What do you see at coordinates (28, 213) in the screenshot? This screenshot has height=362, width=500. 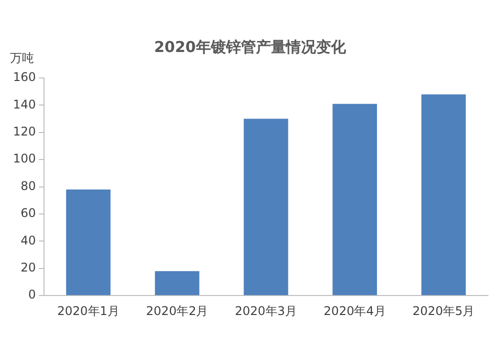 I see `y-tick-label: 60` at bounding box center [28, 213].